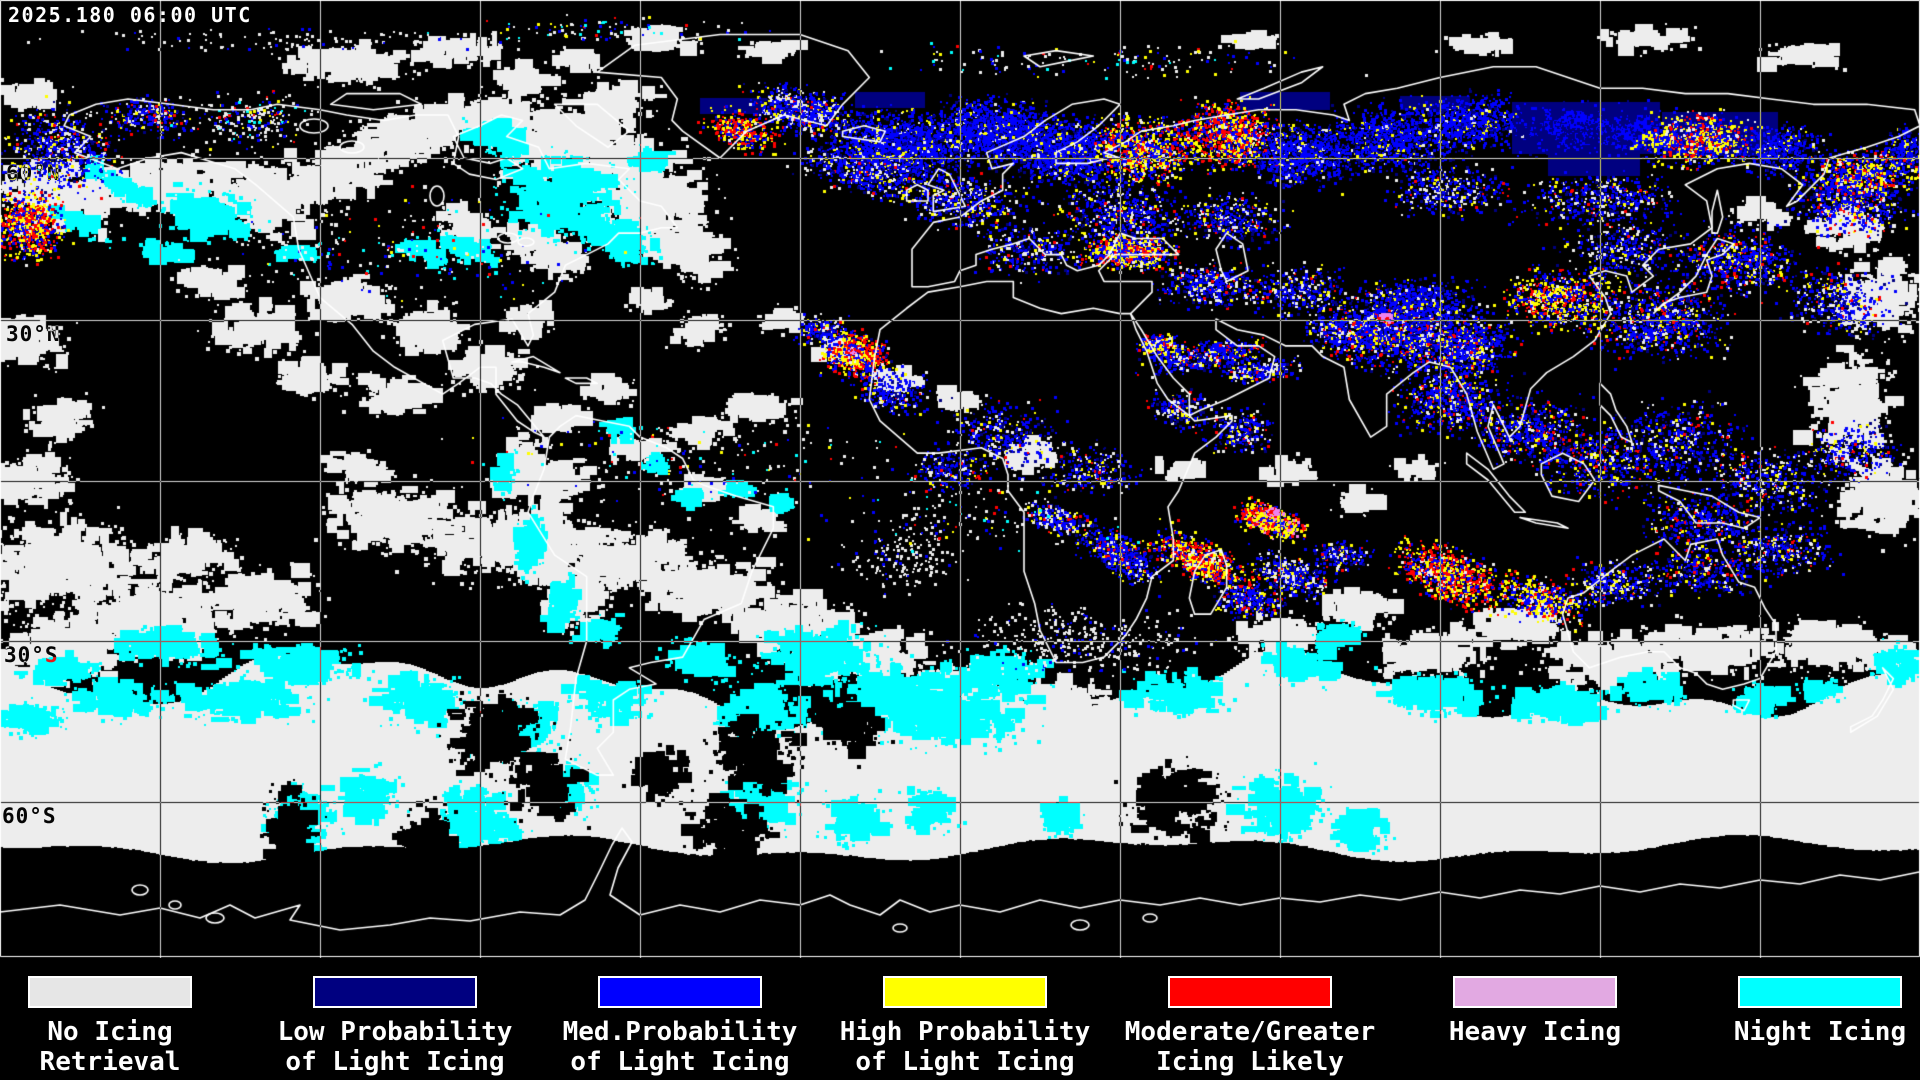 Image resolution: width=1920 pixels, height=1080 pixels. Describe the element at coordinates (680, 1032) in the screenshot. I see `legend-label: Med.Probability` at that location.